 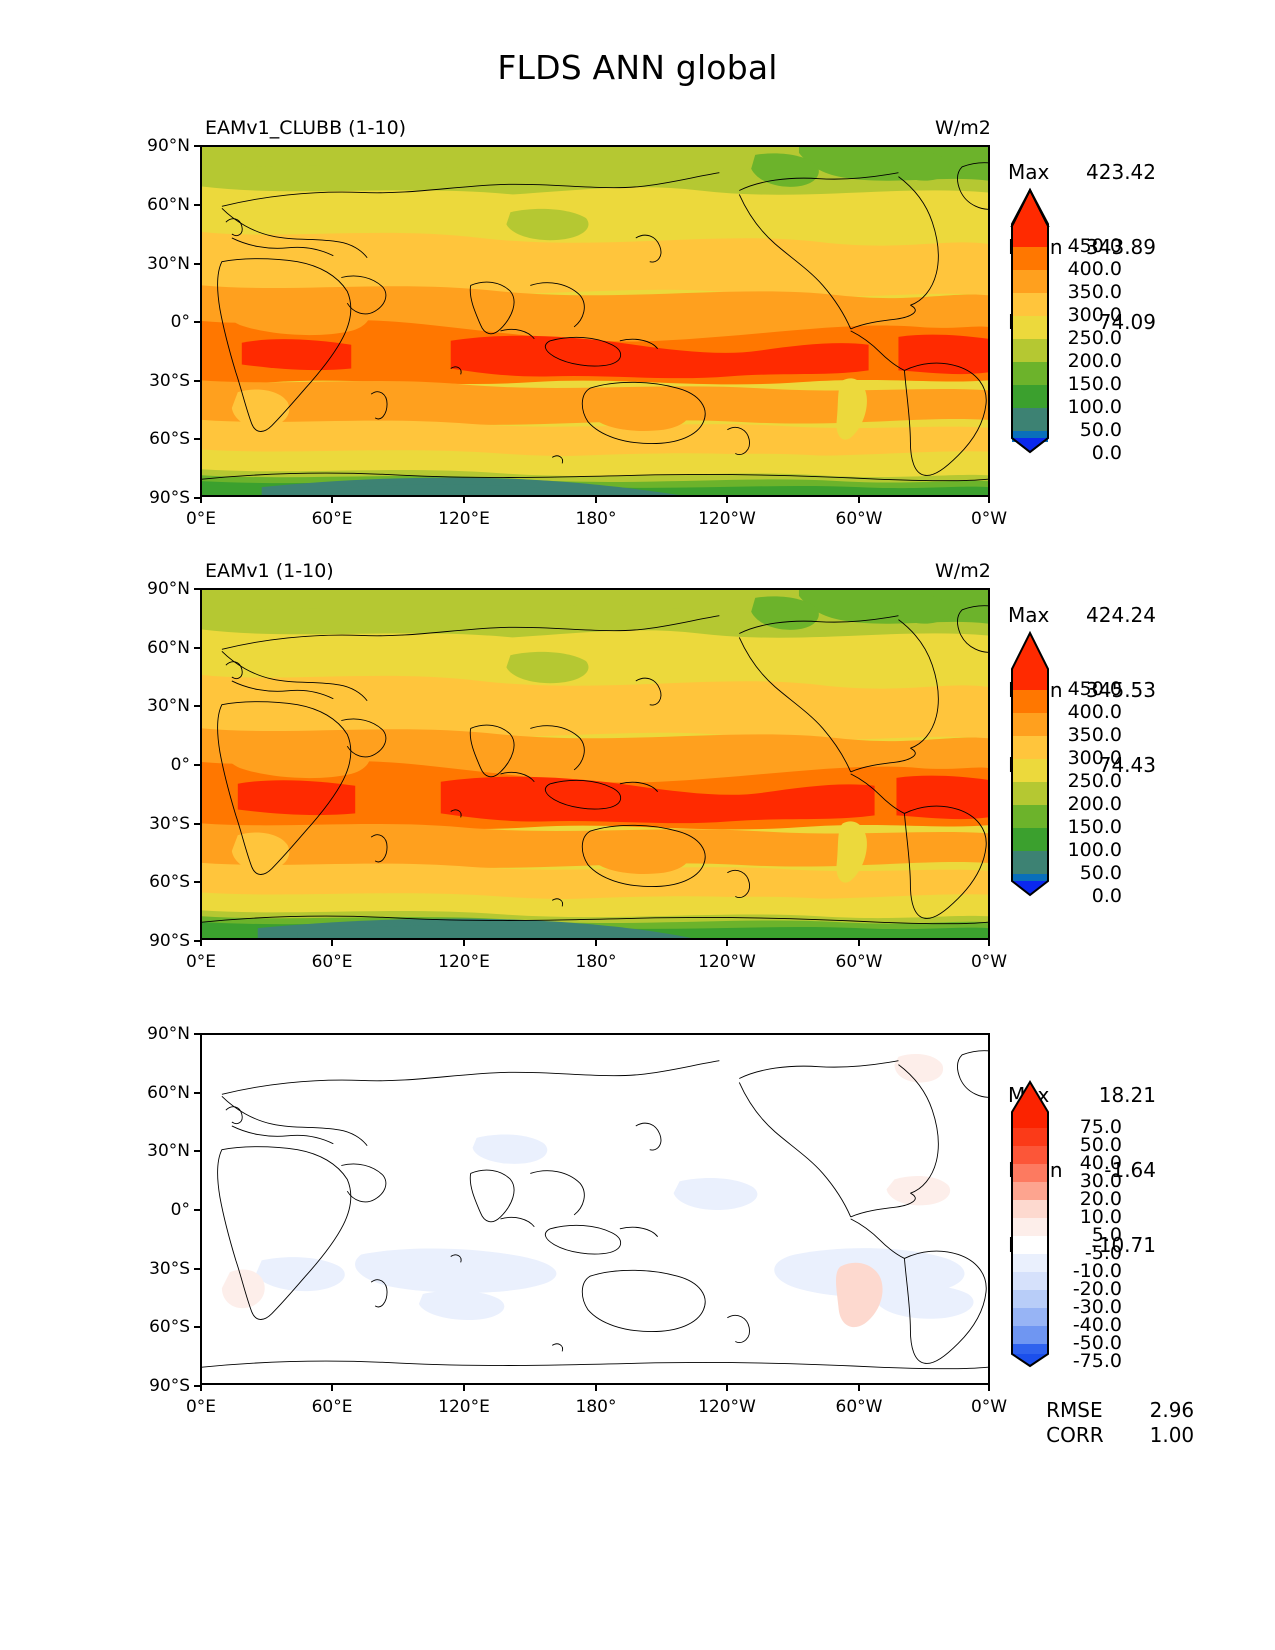 I want to click on colorbar-panel-difference, so click(x=1030, y=1223).